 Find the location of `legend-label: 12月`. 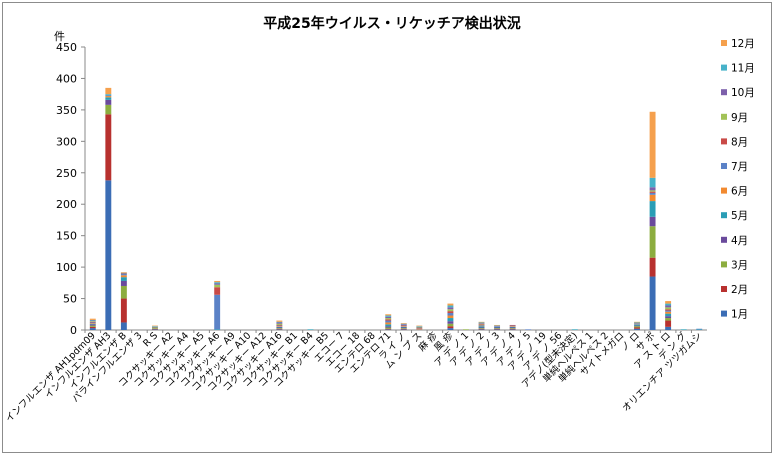

legend-label: 12月 is located at coordinates (743, 44).